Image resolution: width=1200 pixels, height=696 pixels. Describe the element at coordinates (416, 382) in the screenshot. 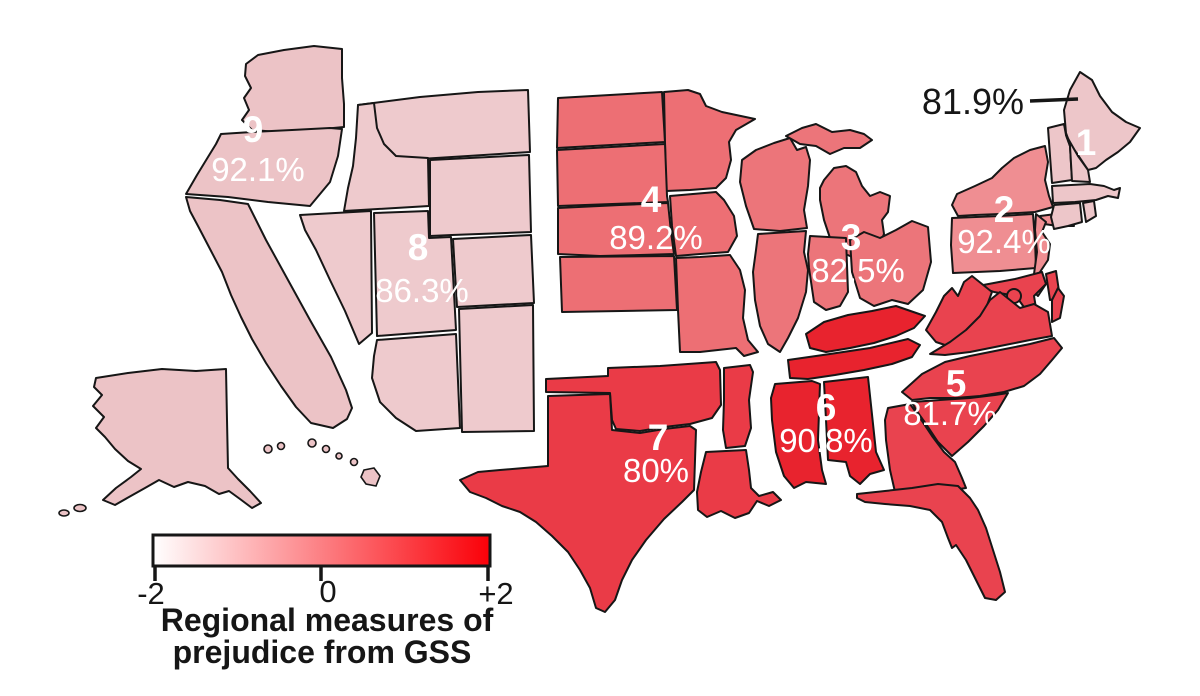

I see `state-arizona` at that location.